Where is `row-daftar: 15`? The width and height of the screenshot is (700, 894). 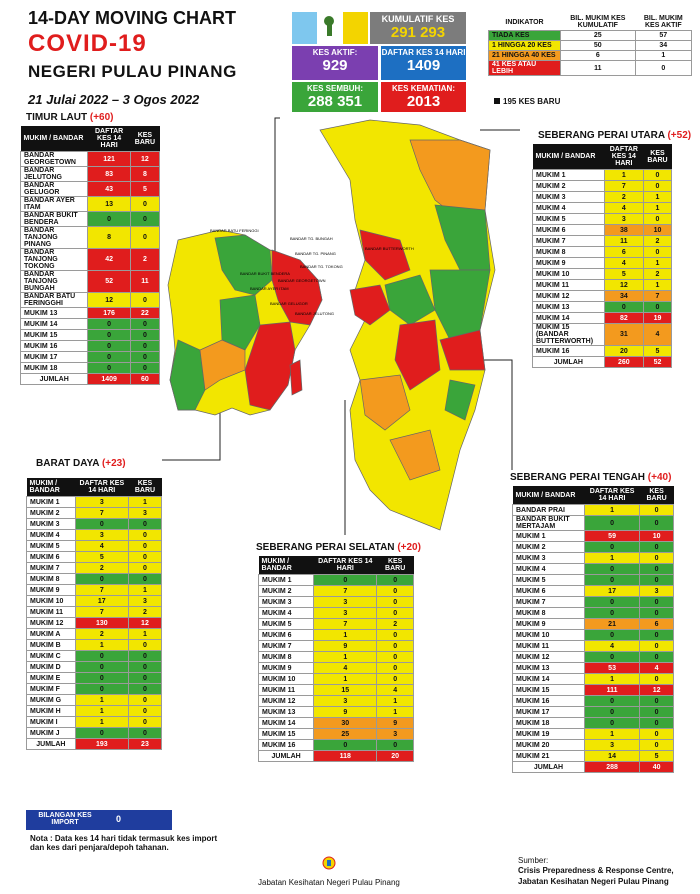 row-daftar: 15 is located at coordinates (345, 690).